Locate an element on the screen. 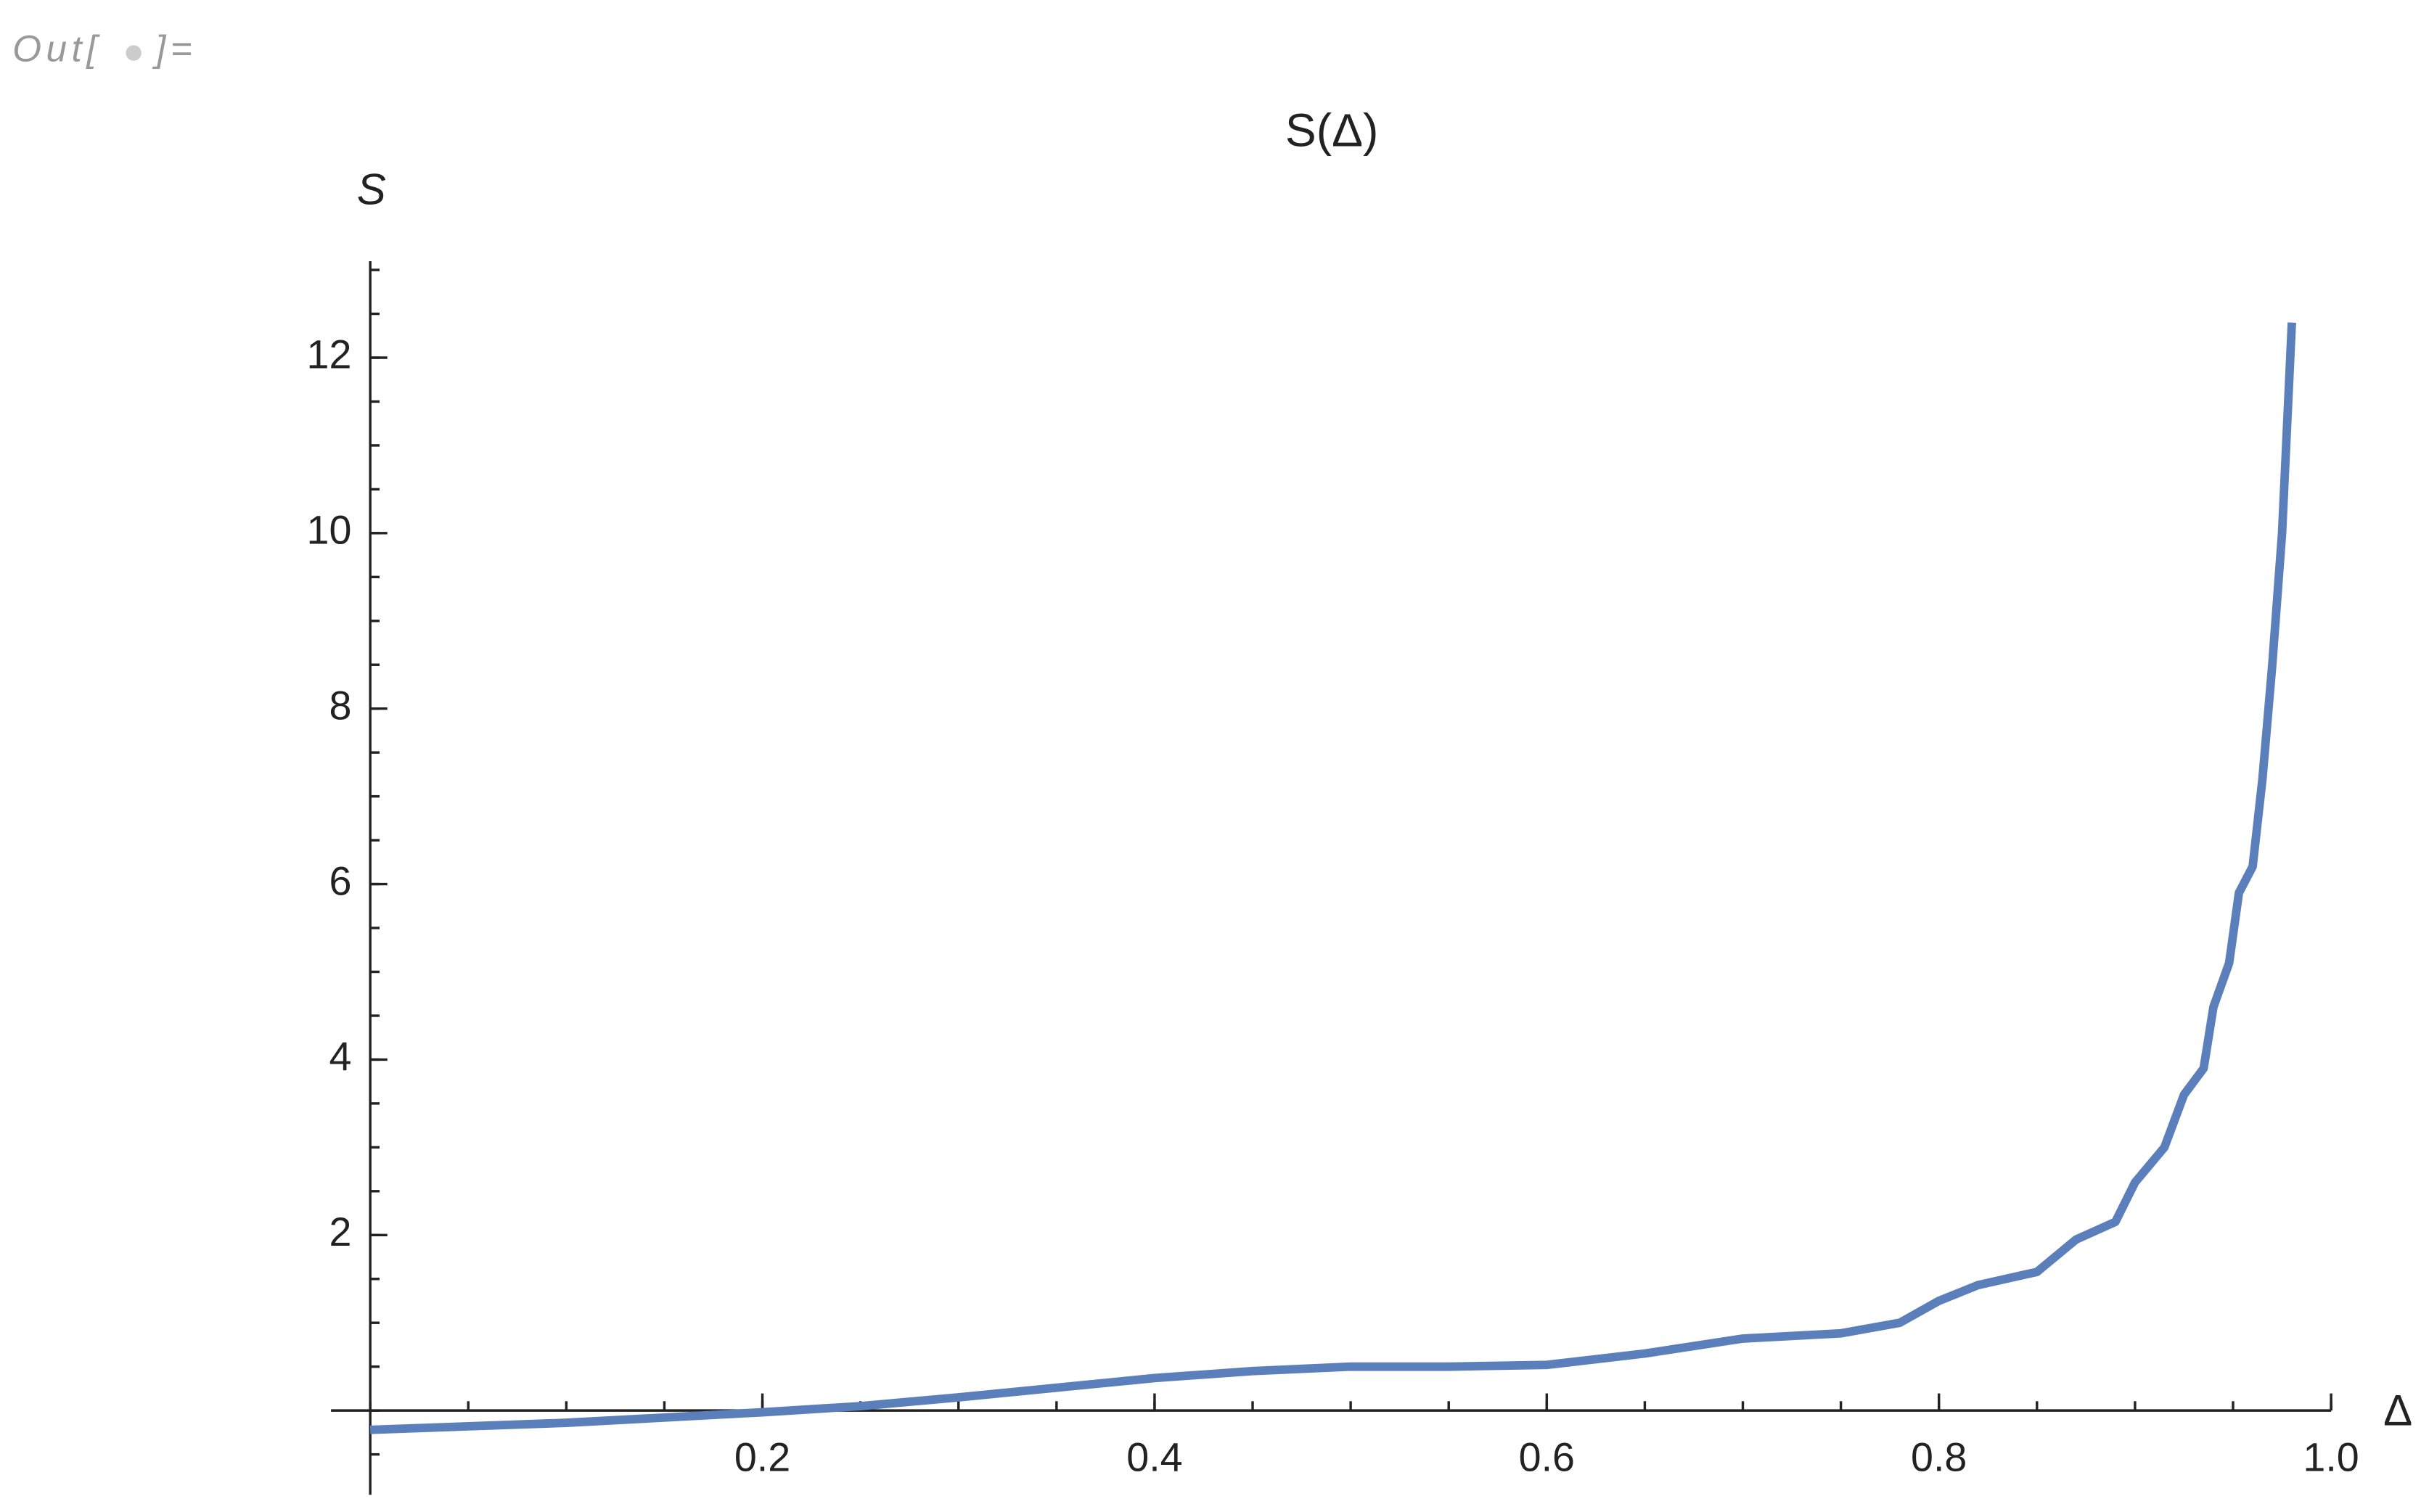 The width and height of the screenshot is (2429, 1512). y-tick-label: 12 is located at coordinates (329, 354).